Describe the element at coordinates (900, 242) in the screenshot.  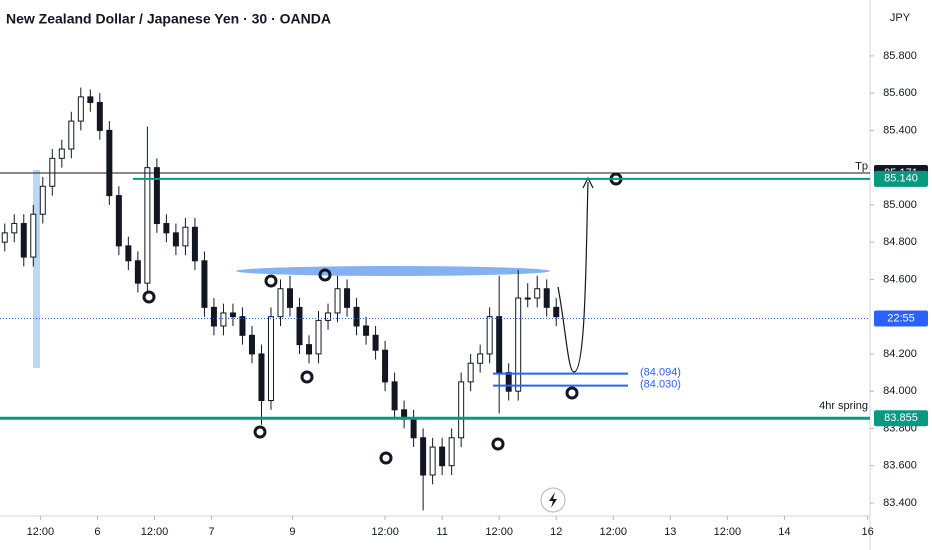
I see `y-tick-label: 84.800` at that location.